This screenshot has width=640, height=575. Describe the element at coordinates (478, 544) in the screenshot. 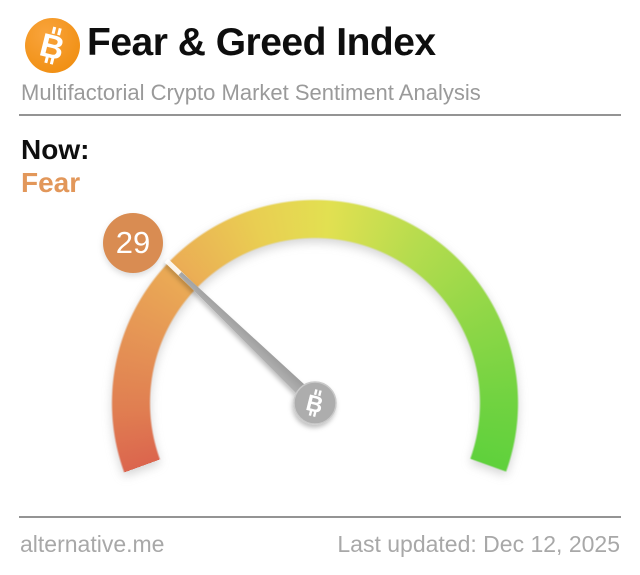

I see `last-updated-text: Last updated: Dec 12, 2025` at that location.